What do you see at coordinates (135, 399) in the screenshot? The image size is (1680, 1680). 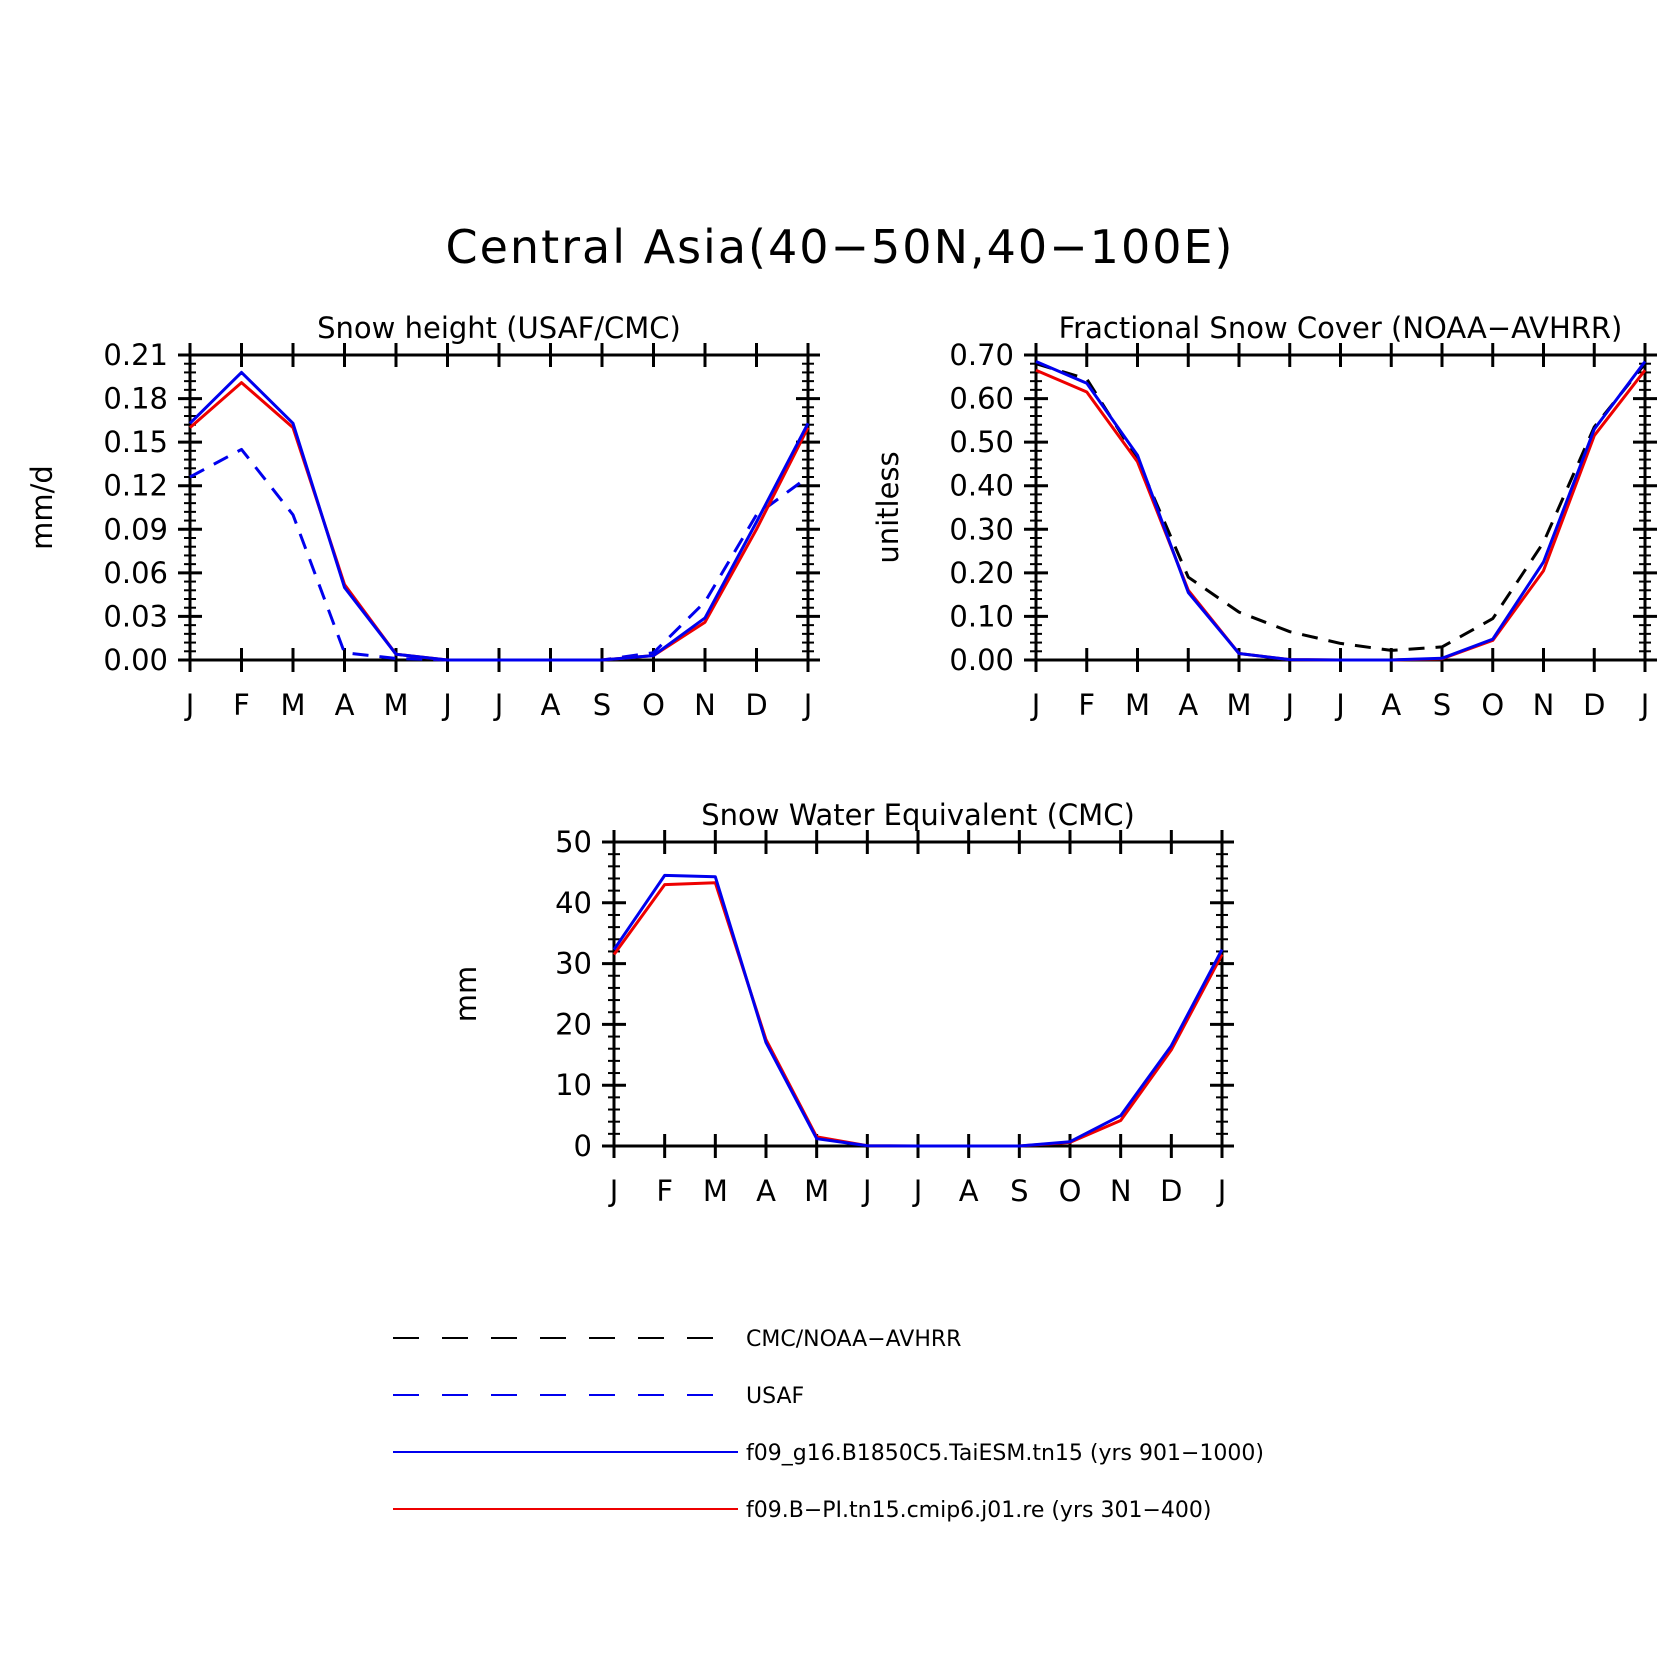 I see `y-tick-label: 0.18` at bounding box center [135, 399].